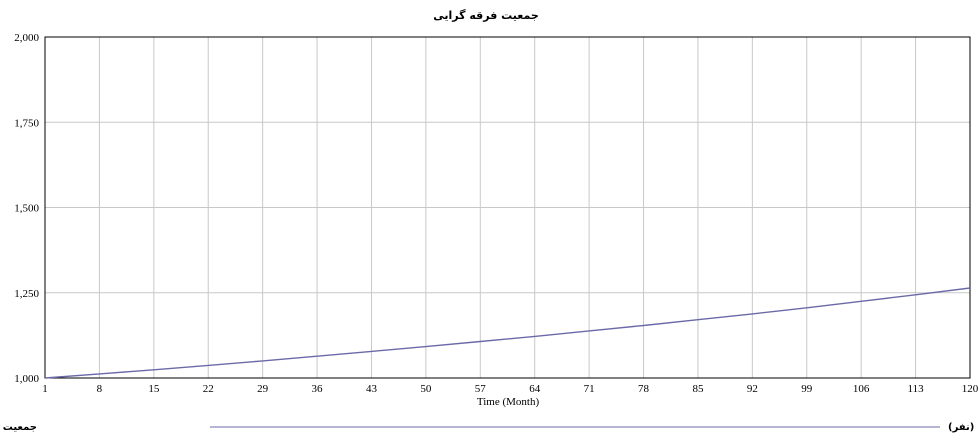  Describe the element at coordinates (26, 379) in the screenshot. I see `y-tick-label: 1,000` at that location.